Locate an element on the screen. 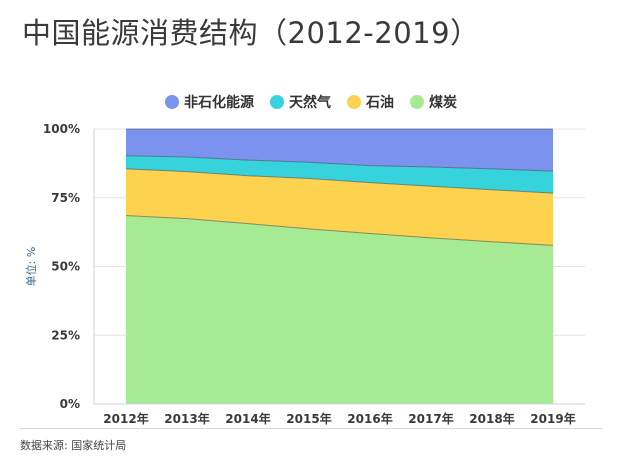 The height and width of the screenshot is (462, 622). y-tick-label: 100% is located at coordinates (61, 129).